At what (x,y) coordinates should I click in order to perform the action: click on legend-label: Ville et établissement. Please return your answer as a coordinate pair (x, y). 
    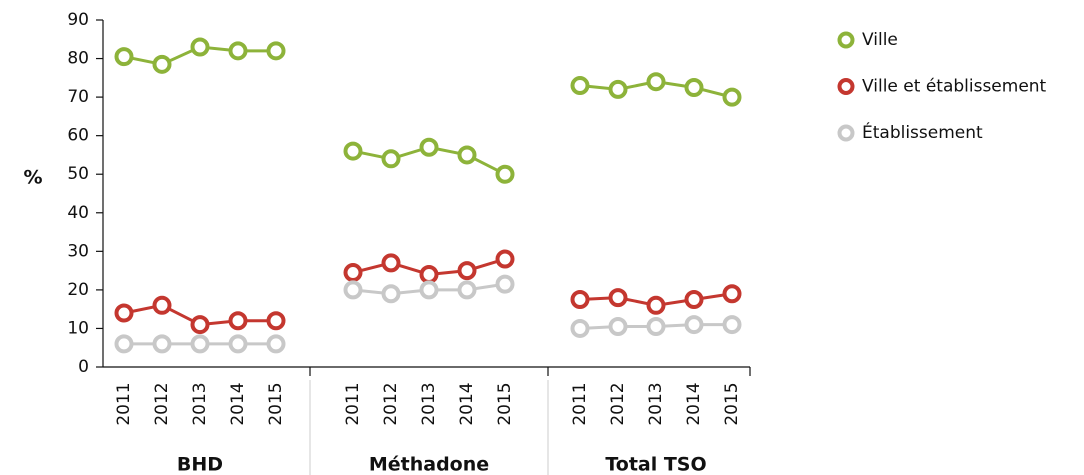
    Looking at the image, I should click on (954, 87).